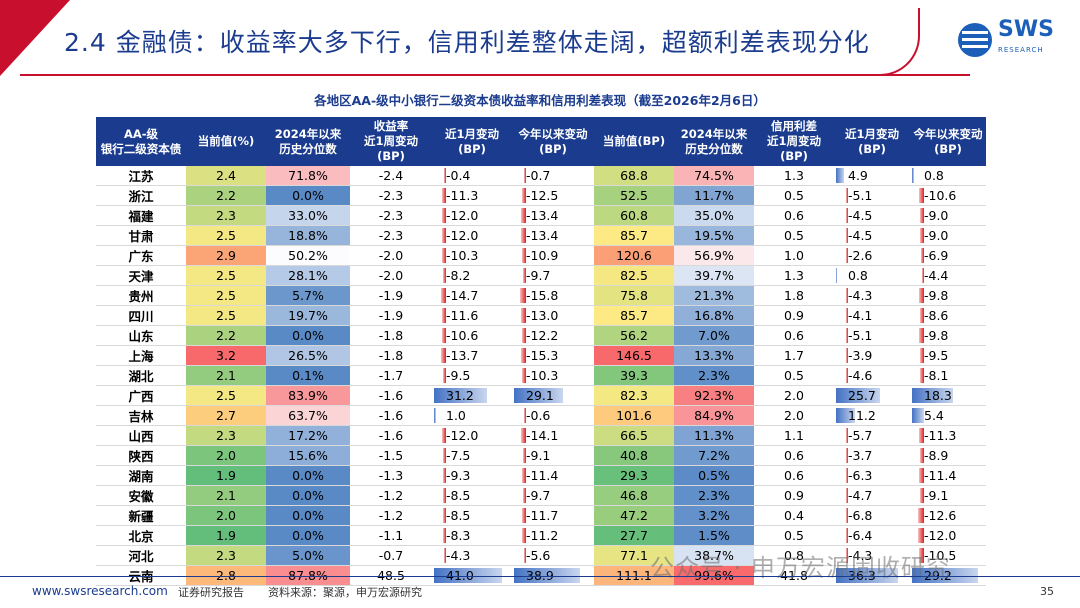 This screenshot has height=608, width=1080. Describe the element at coordinates (141, 255) in the screenshot. I see `table-cell: 广东` at that location.